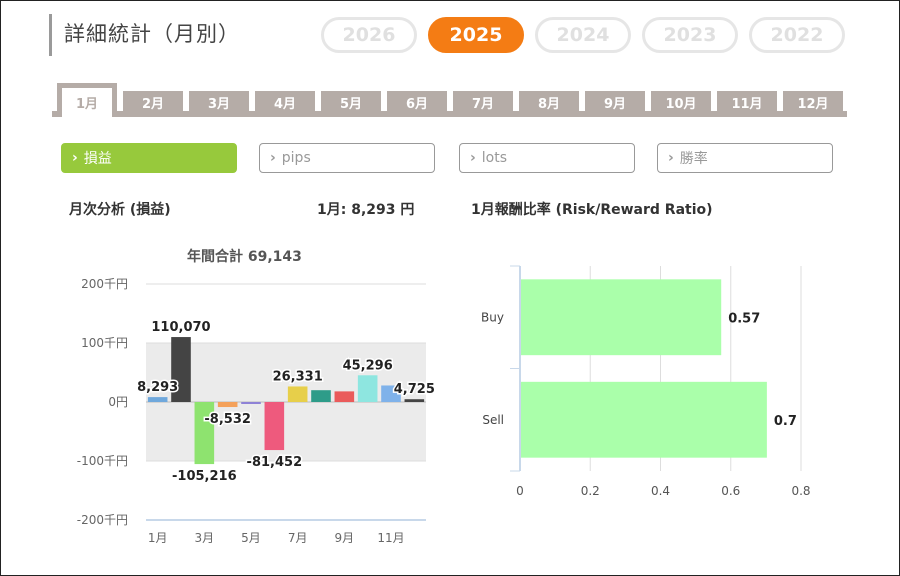 The height and width of the screenshot is (576, 900). I want to click on y-tick-label: 100千円, so click(104, 343).